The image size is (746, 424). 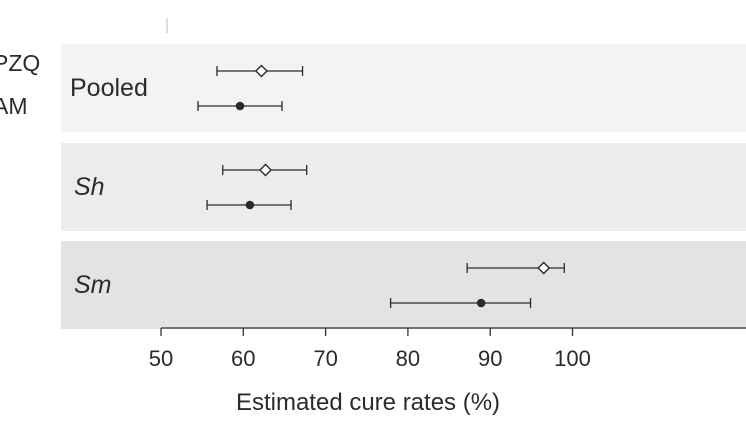 What do you see at coordinates (266, 170) in the screenshot?
I see `point-sh-pzq` at bounding box center [266, 170].